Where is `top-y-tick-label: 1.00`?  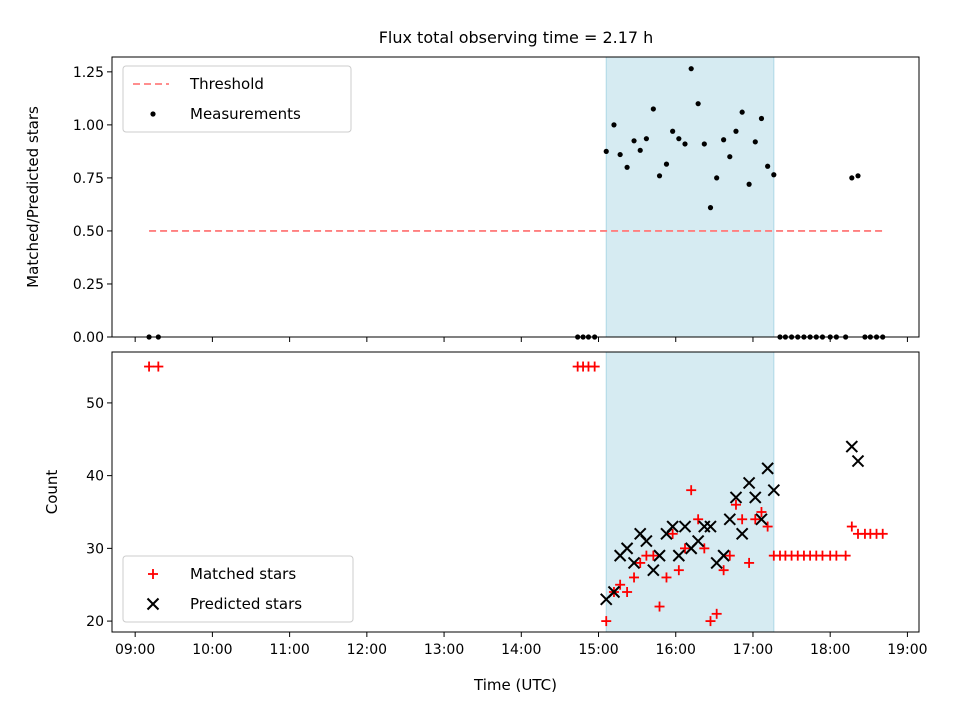 top-y-tick-label: 1.00 is located at coordinates (88, 126).